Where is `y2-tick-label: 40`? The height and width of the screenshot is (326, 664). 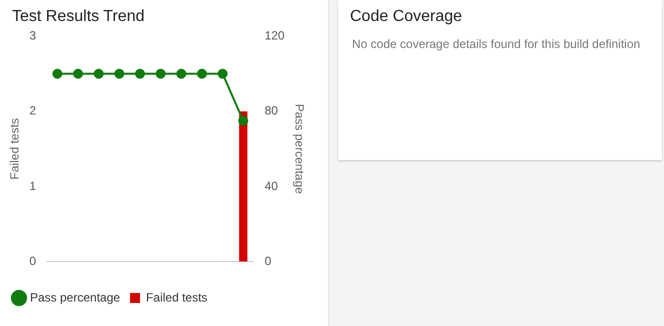 y2-tick-label: 40 is located at coordinates (271, 185).